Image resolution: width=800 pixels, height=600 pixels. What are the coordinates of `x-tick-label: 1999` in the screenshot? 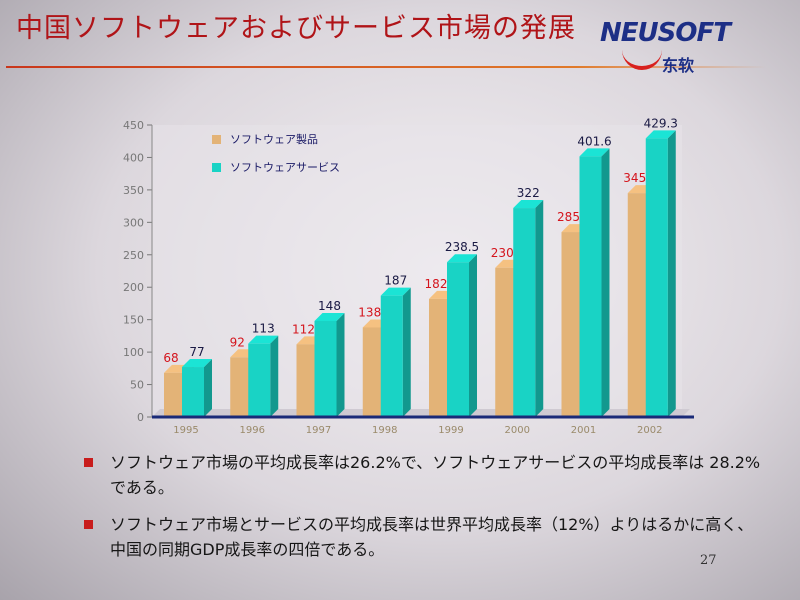 It's located at (450, 430).